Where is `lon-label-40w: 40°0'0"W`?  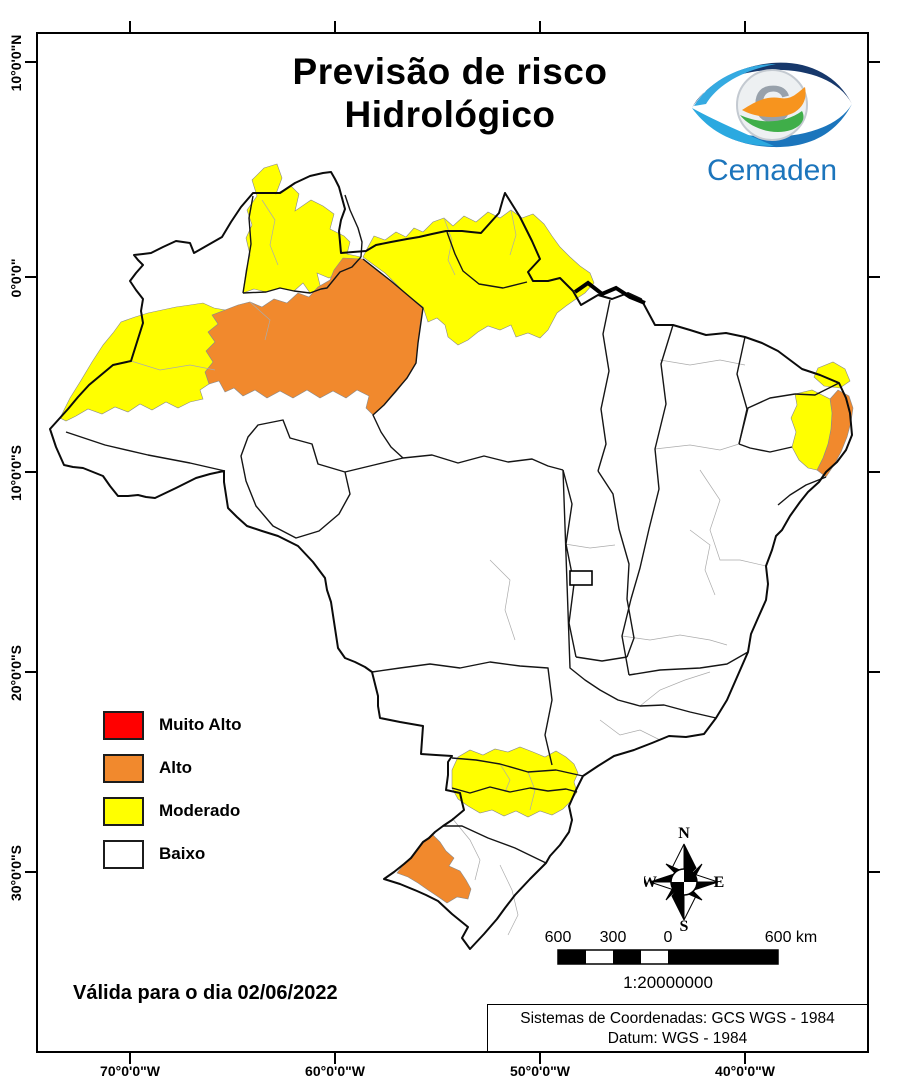
lon-label-40w: 40°0'0"W is located at coordinates (745, 1071).